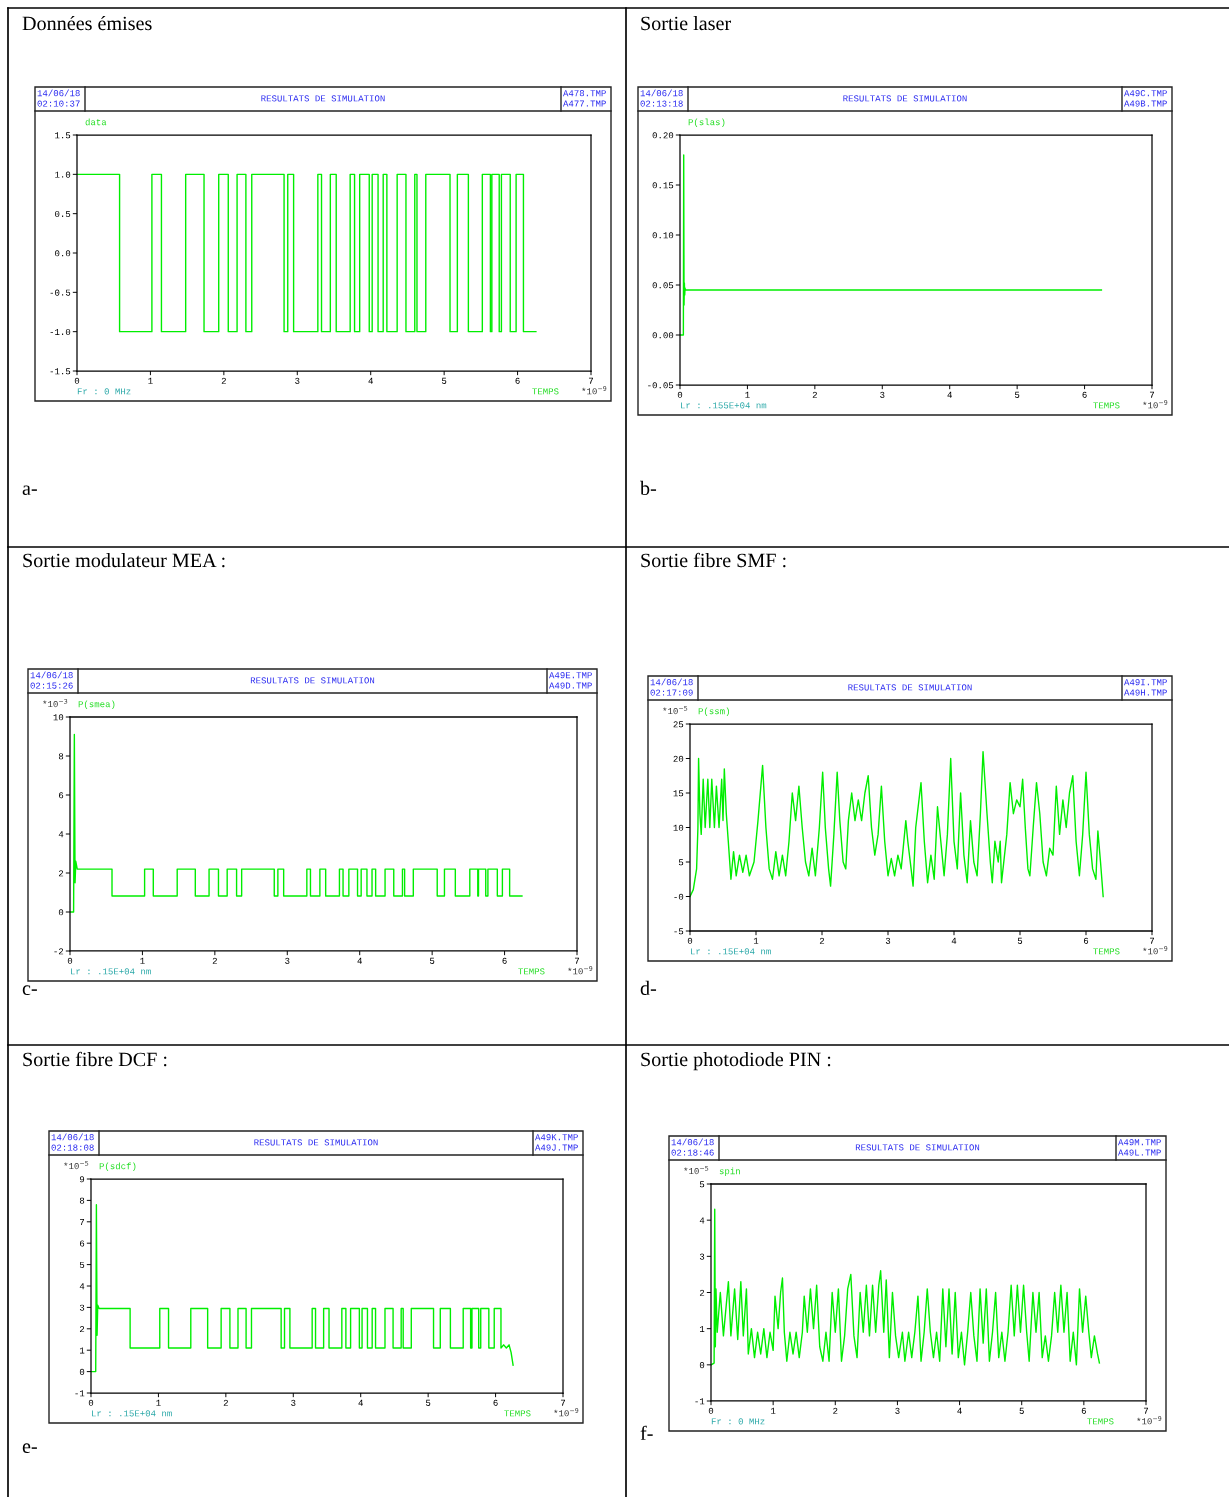 This screenshot has height=1497, width=1229. Describe the element at coordinates (663, 185) in the screenshot. I see `y-tick-label: 0.15` at that location.